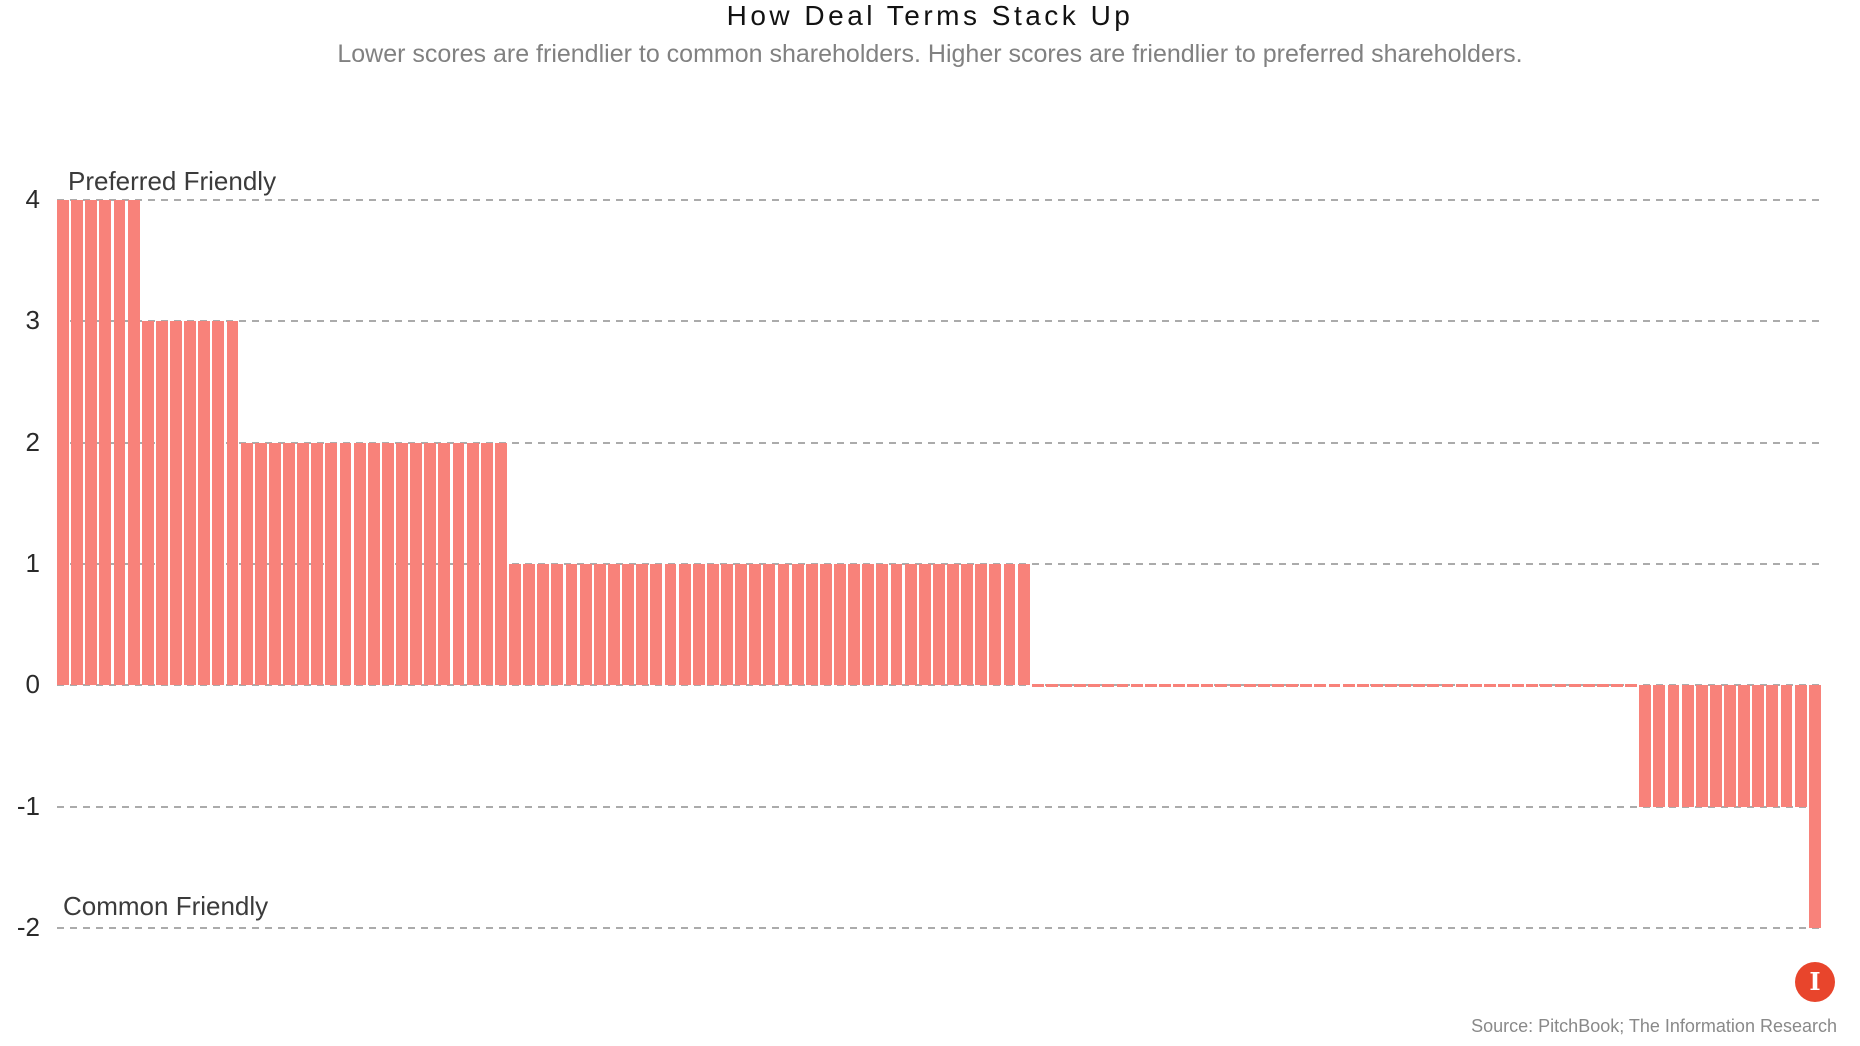 This screenshot has width=1860, height=1046. I want to click on y-tick-label-3: 3, so click(32, 320).